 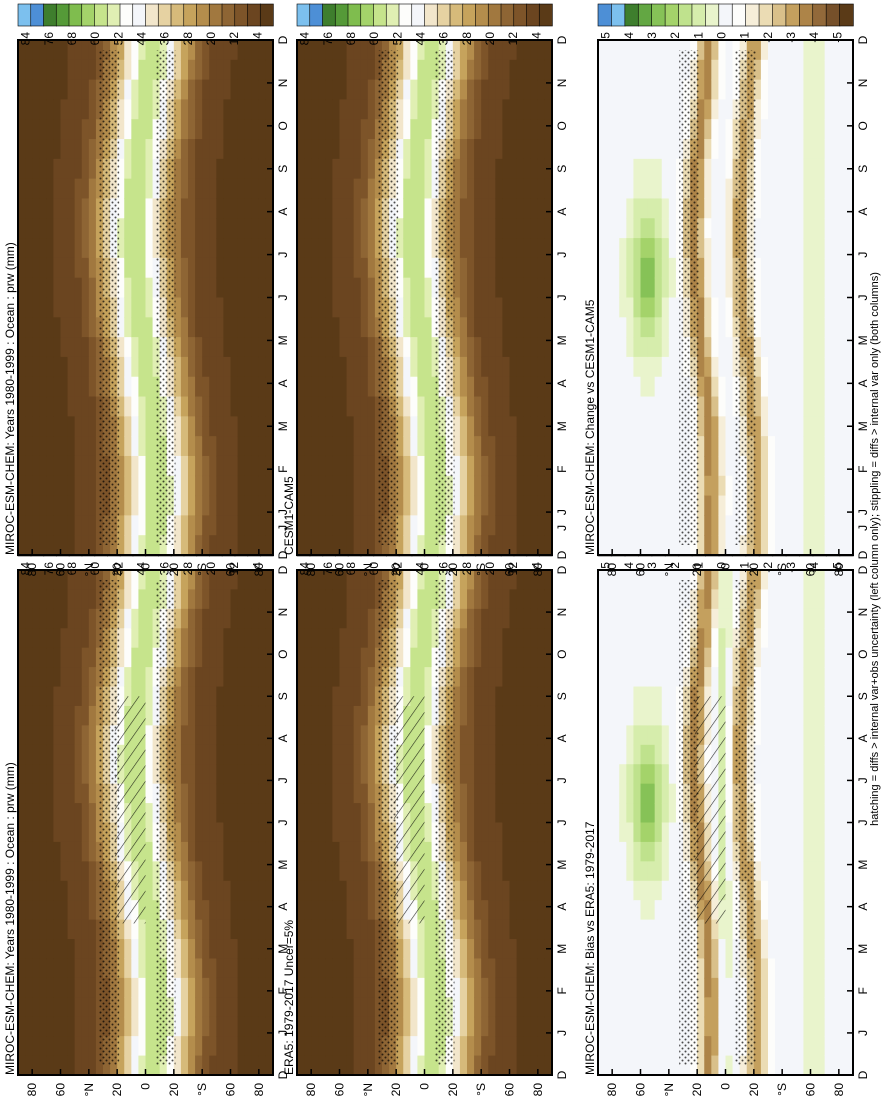 What do you see at coordinates (254, 15) in the screenshot?
I see `colorbar-swatch` at bounding box center [254, 15].